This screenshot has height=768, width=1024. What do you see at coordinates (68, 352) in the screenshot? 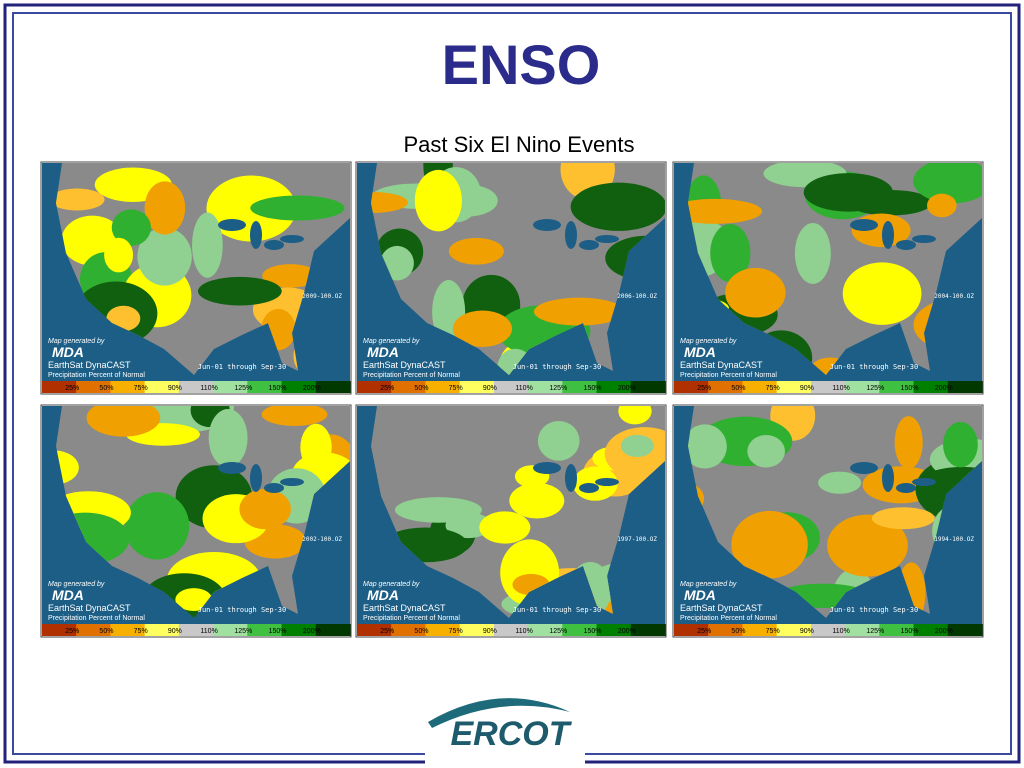
I see `map-brand: MDA` at bounding box center [68, 352].